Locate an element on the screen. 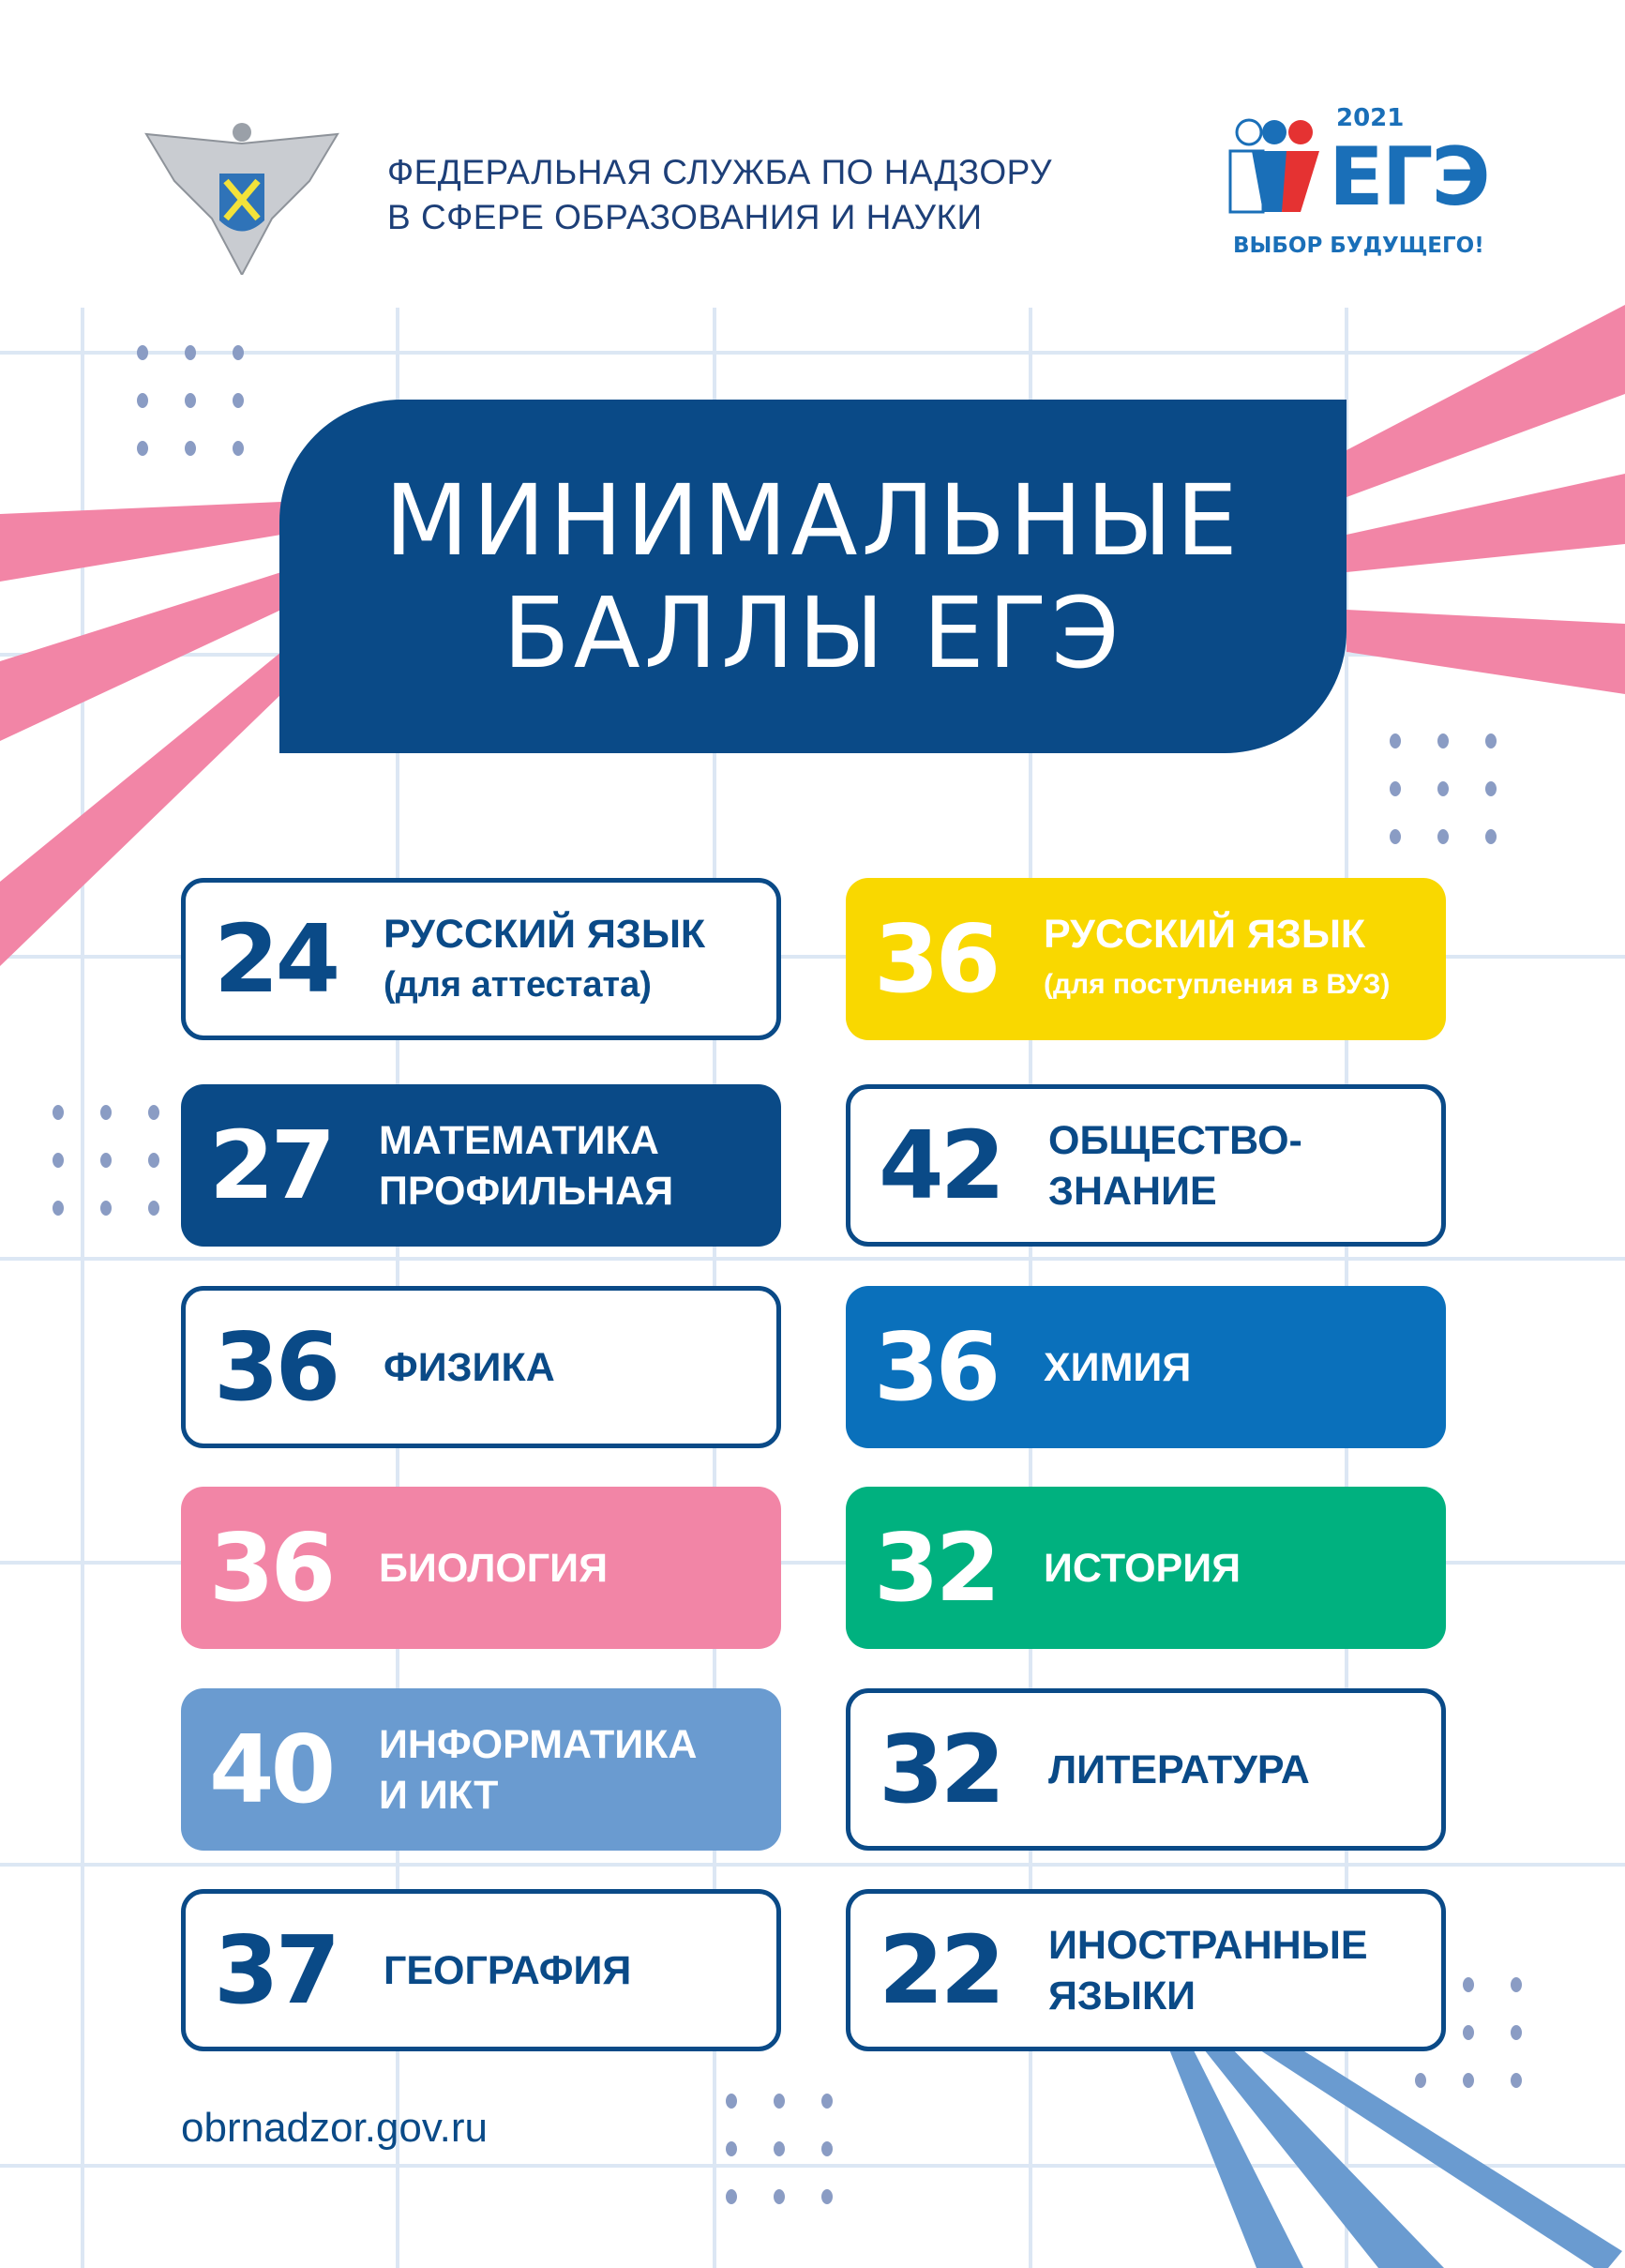  subject-card: 32 ИСТОРИЯ is located at coordinates (1146, 1568).